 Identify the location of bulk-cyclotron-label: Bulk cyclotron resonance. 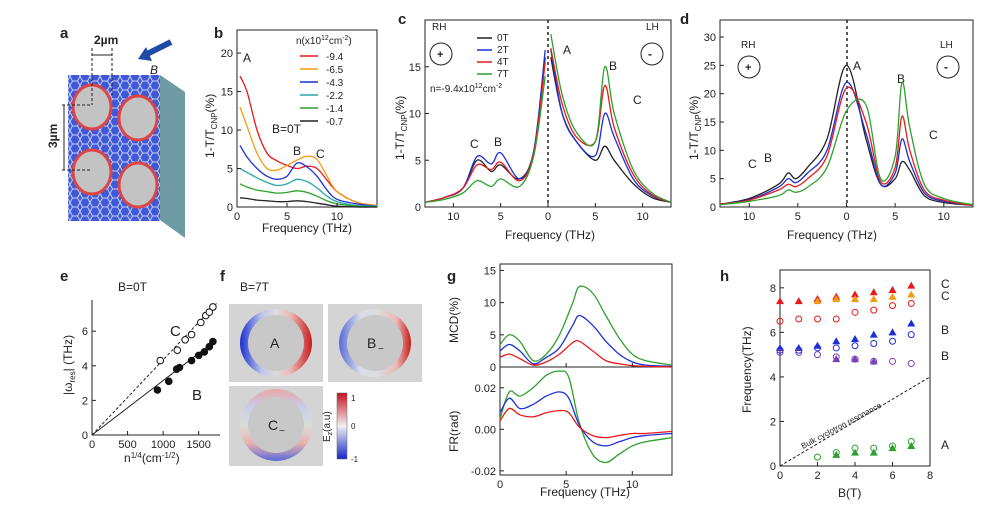
(842, 426).